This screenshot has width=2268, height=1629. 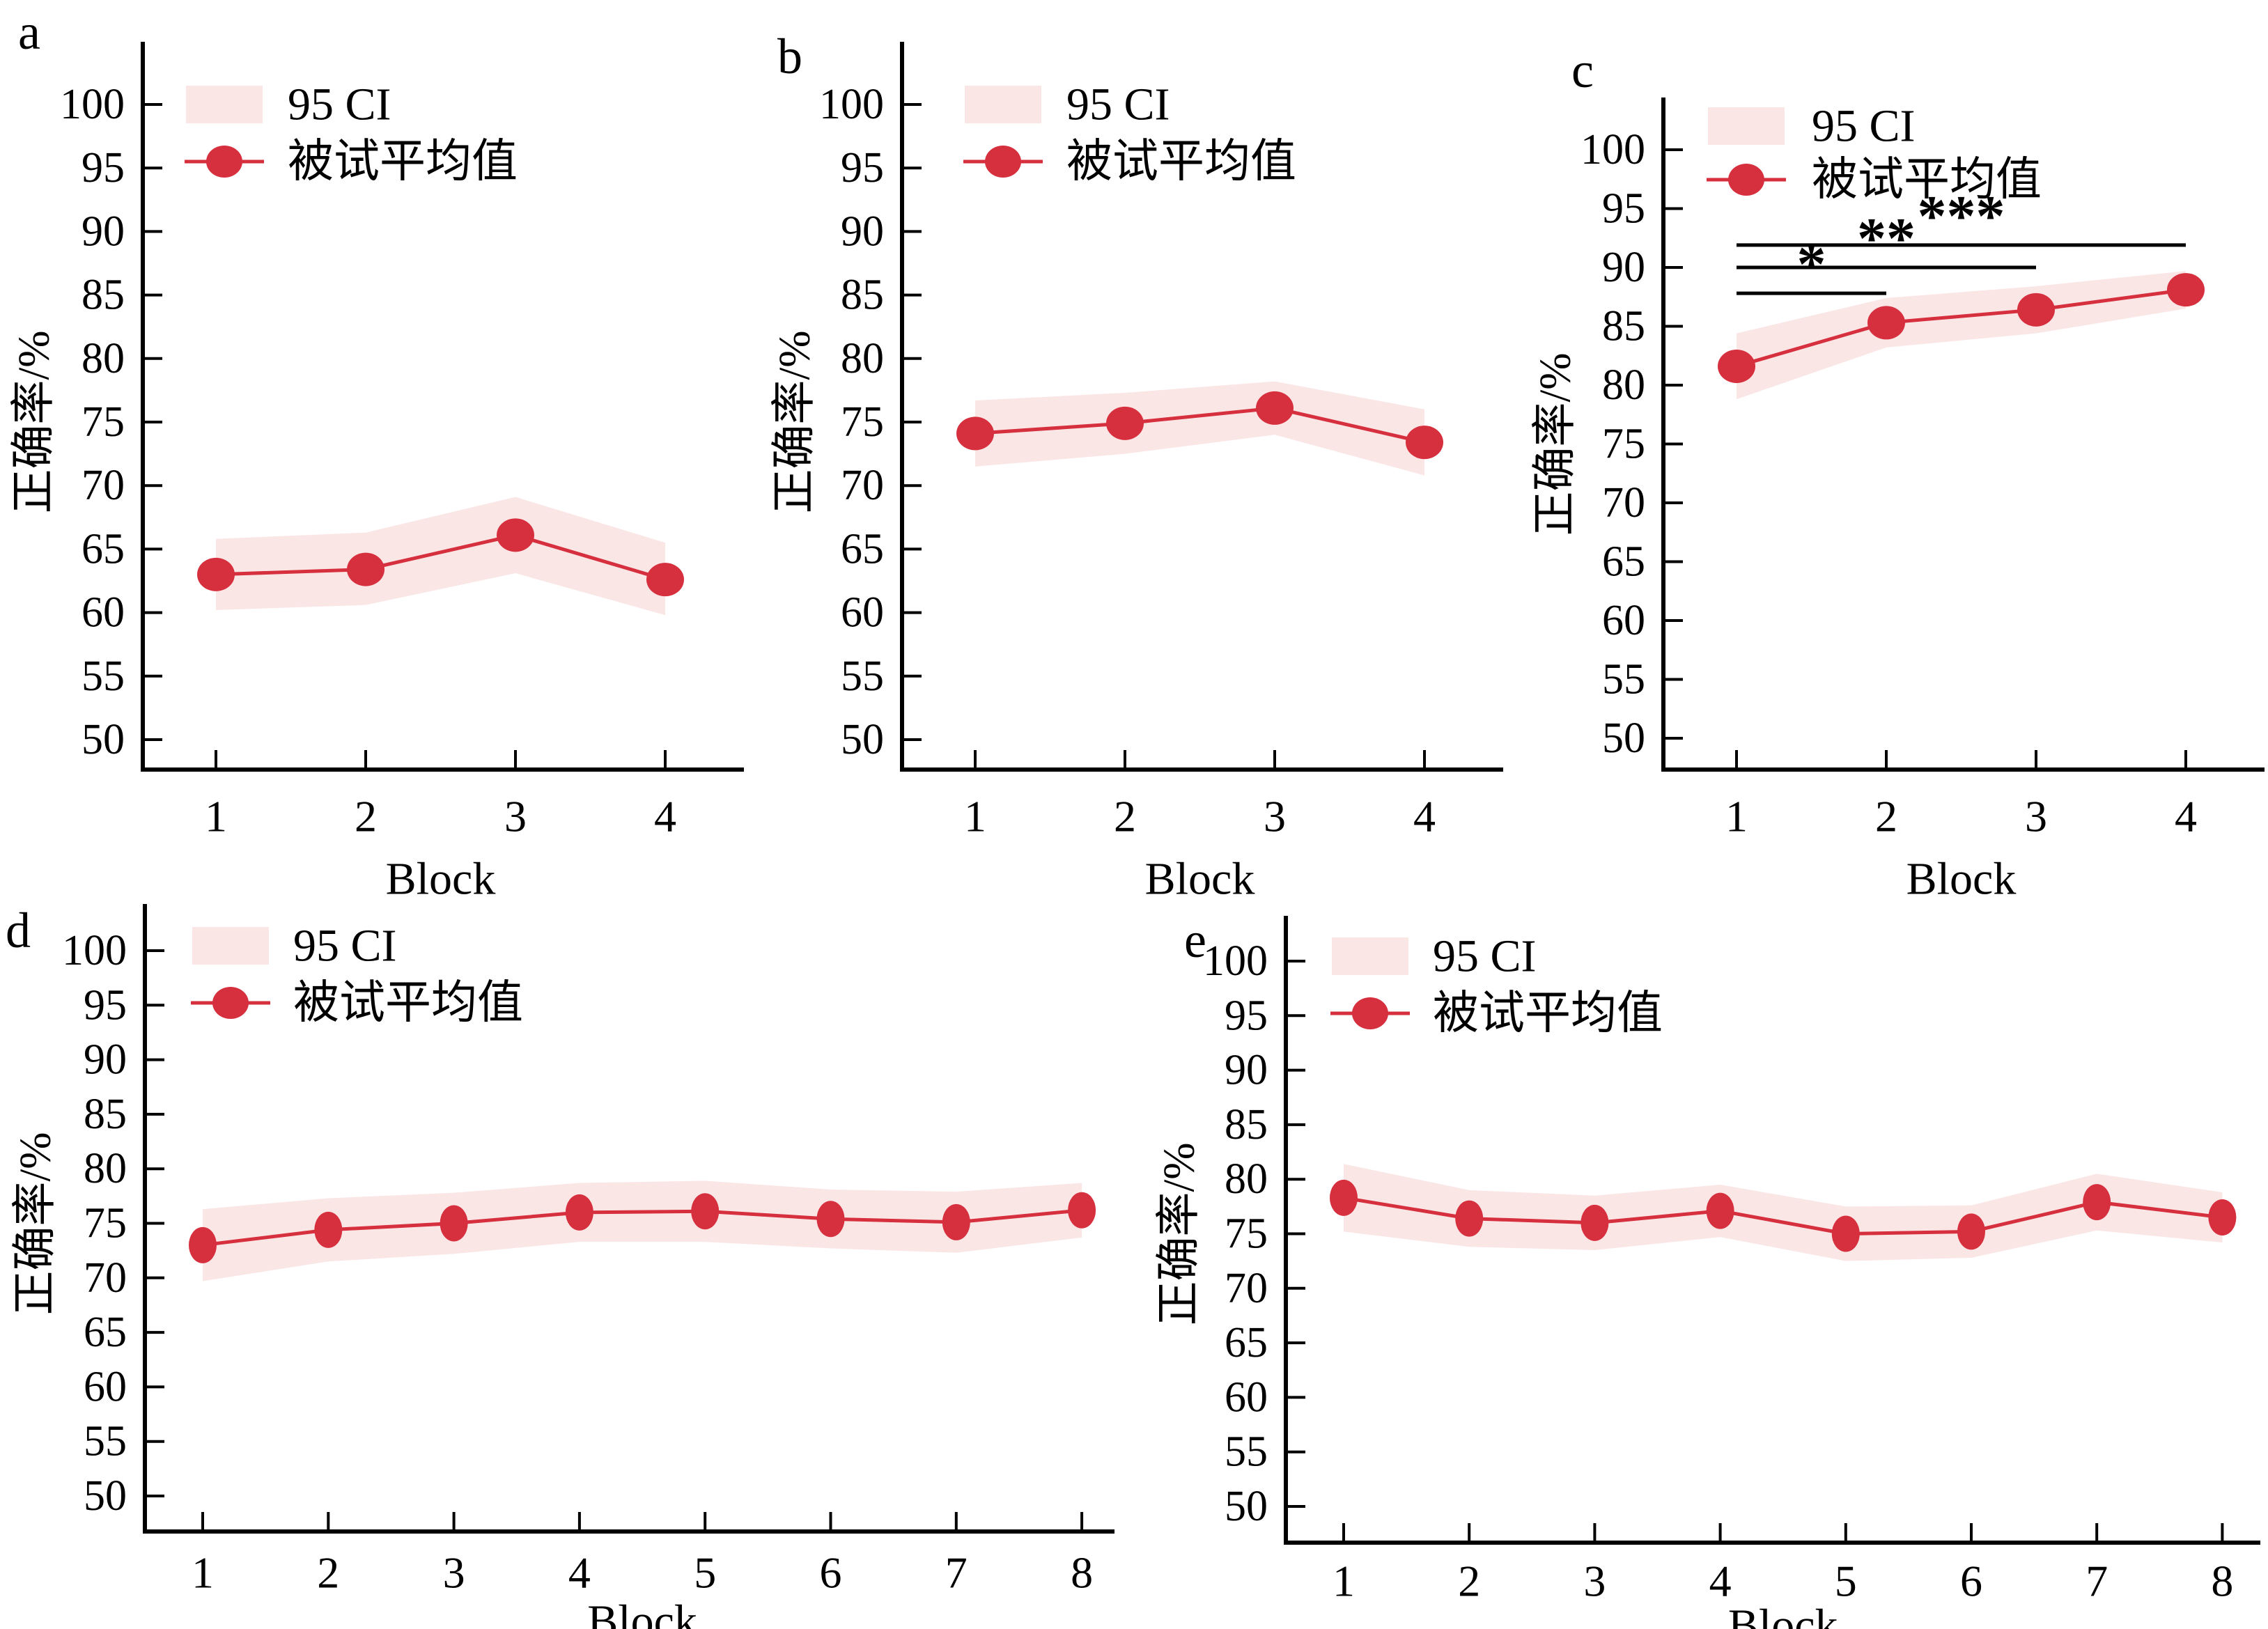 I want to click on ci-band-a, so click(x=440, y=556).